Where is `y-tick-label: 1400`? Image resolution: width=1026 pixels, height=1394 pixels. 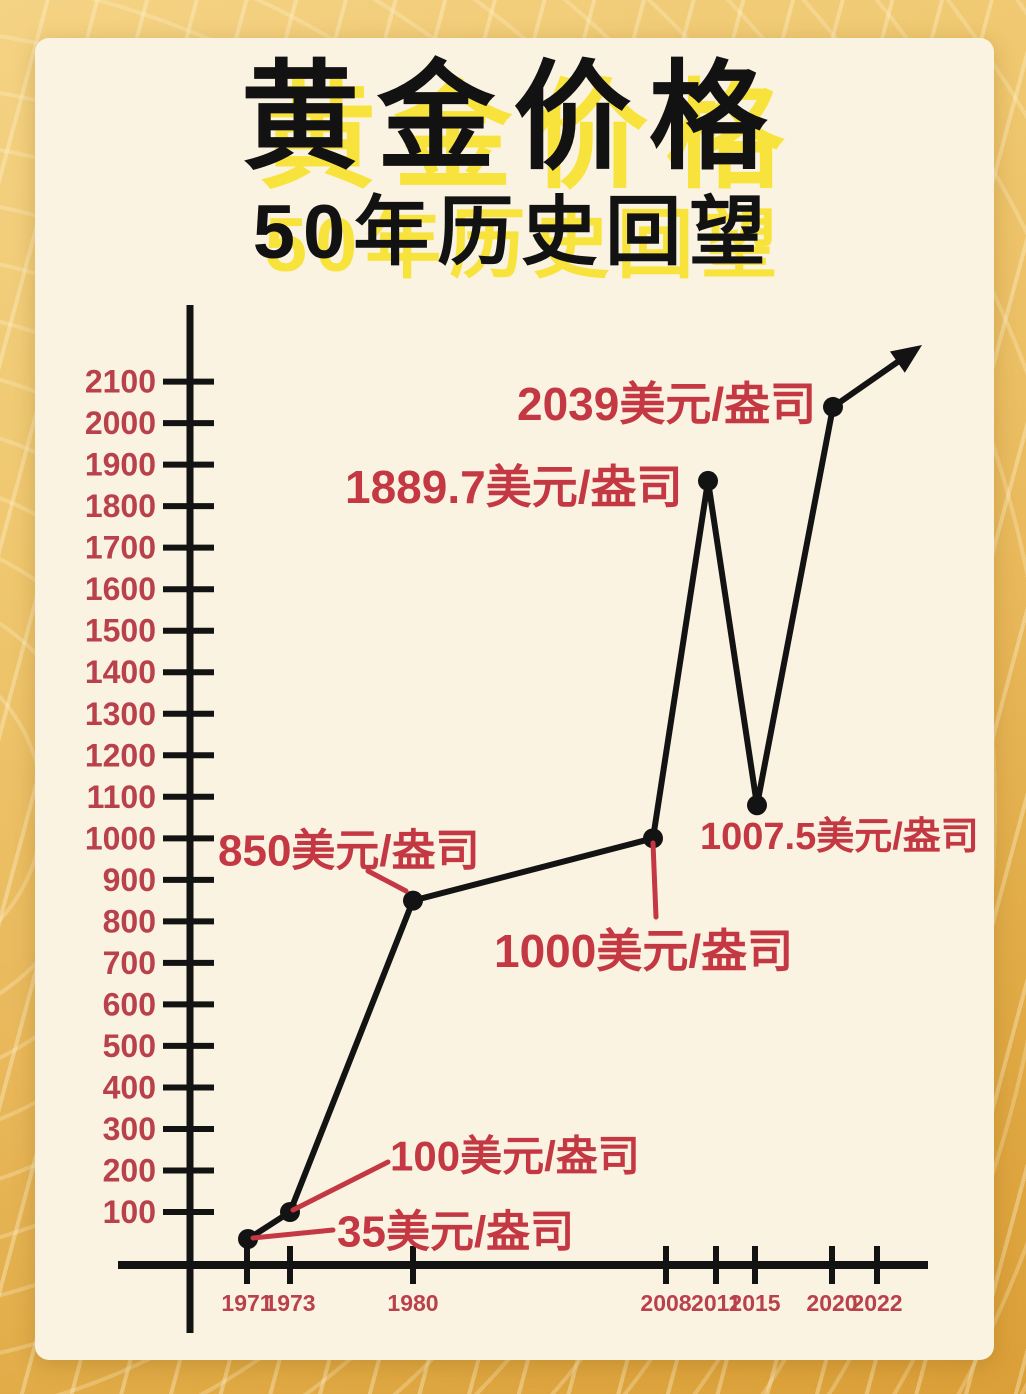 y-tick-label: 1400 is located at coordinates (120, 672).